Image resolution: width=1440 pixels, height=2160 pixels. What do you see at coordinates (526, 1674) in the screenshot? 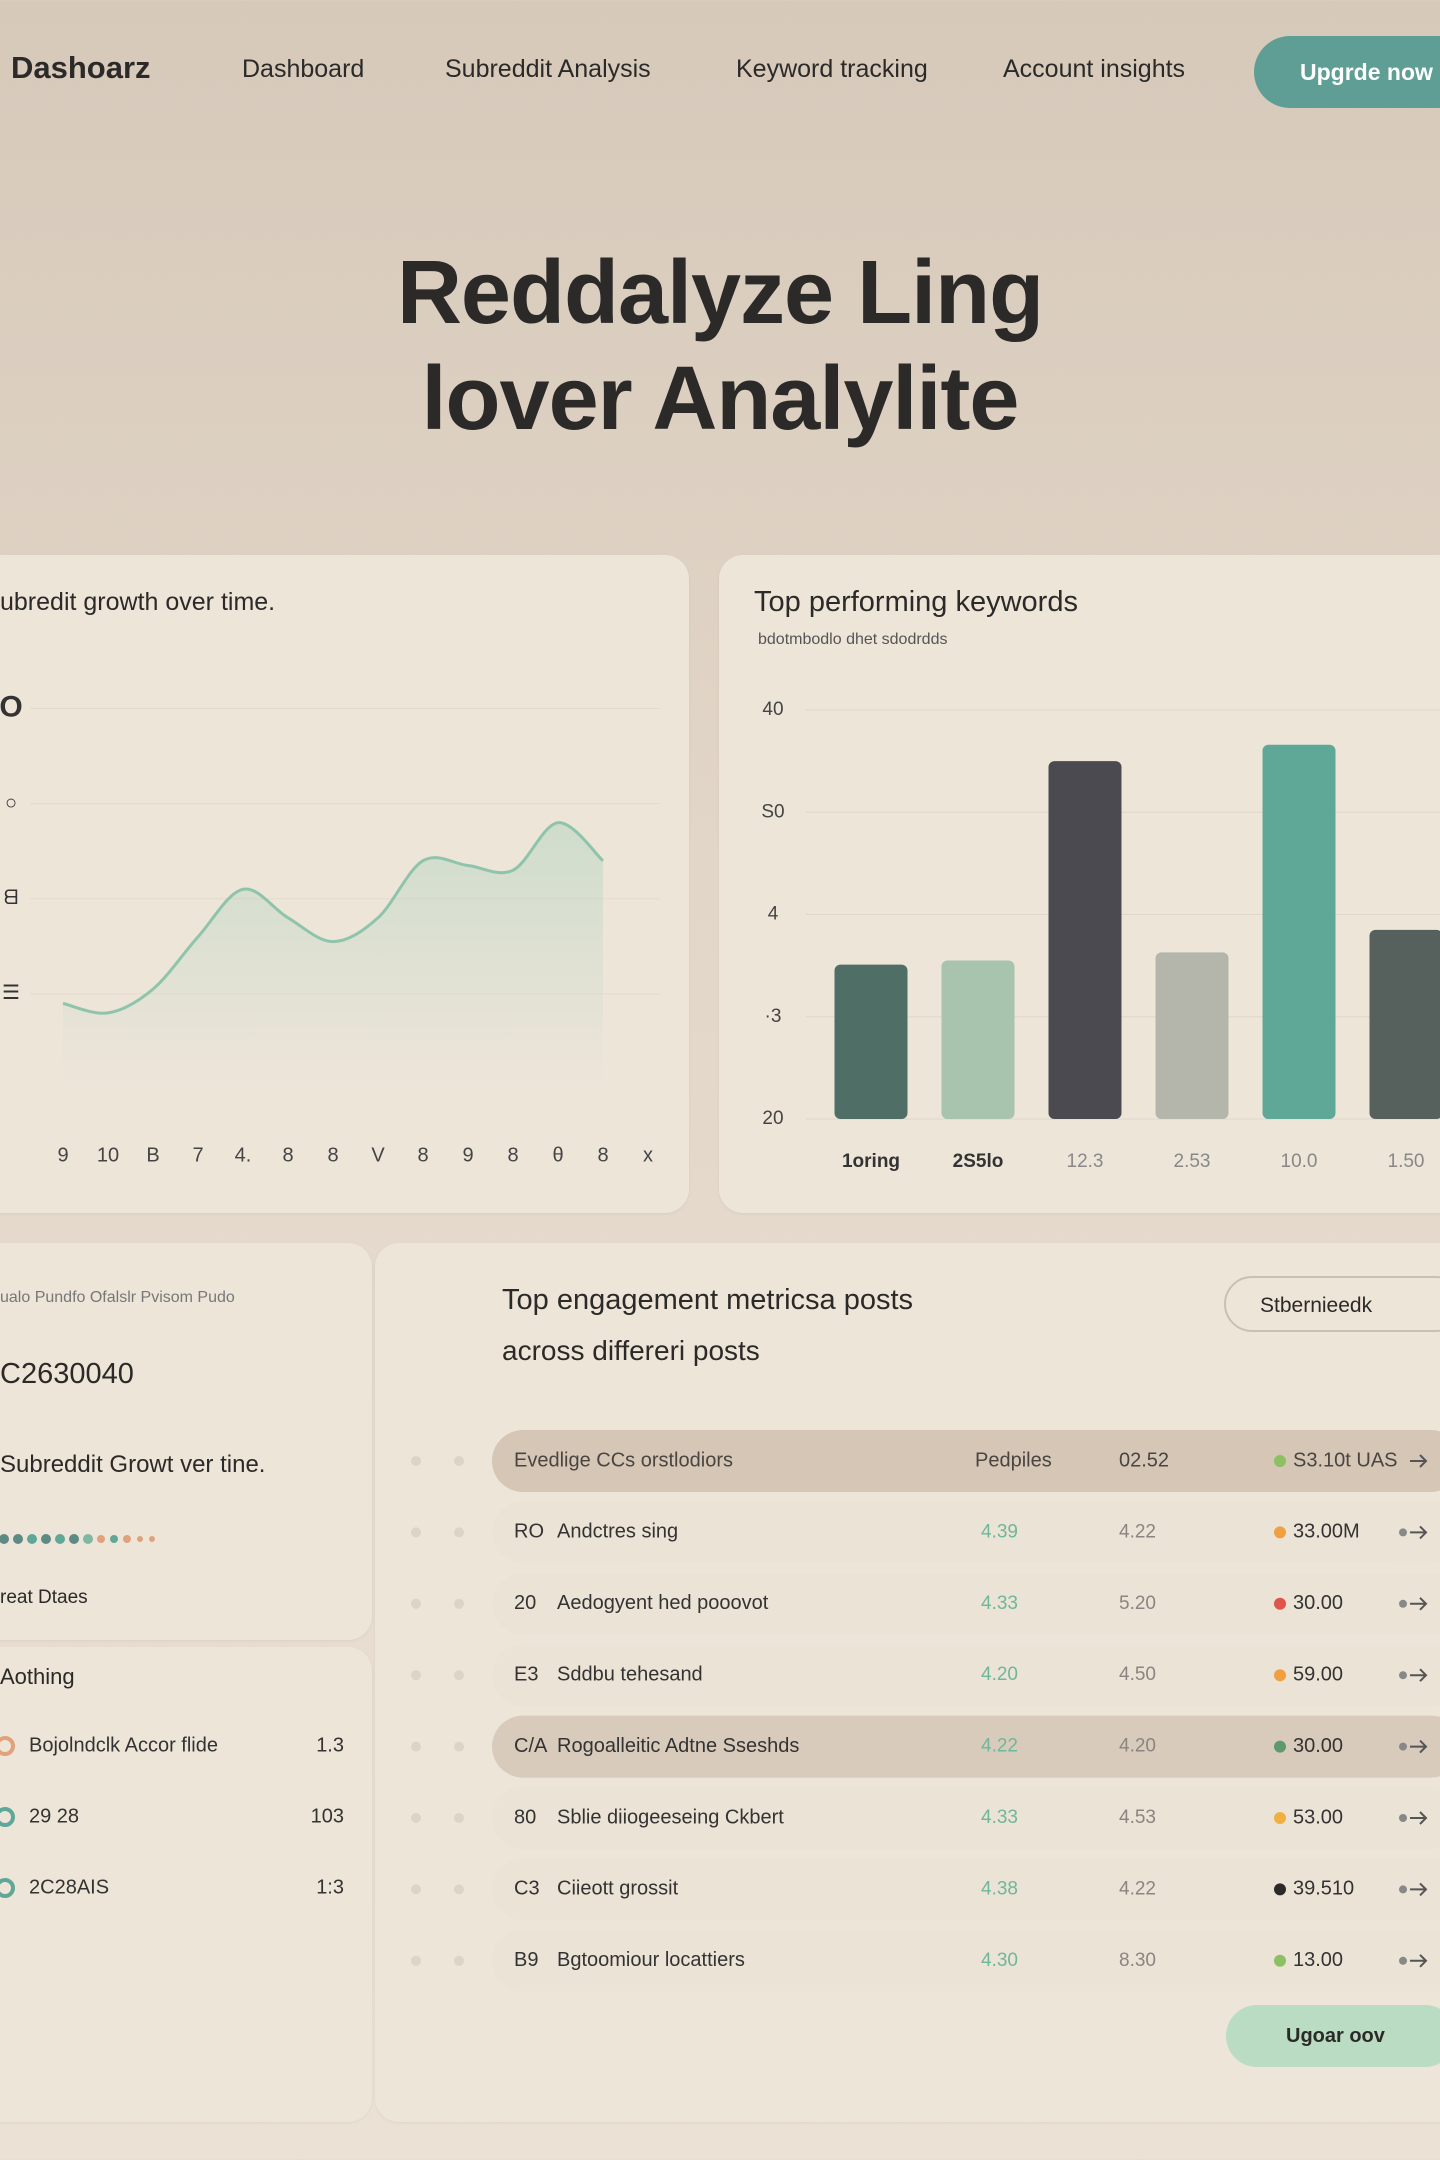
I see `cell-code: E3` at bounding box center [526, 1674].